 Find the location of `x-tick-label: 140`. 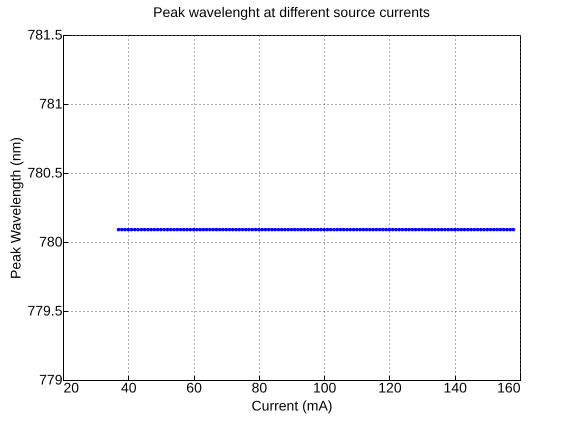

x-tick-label: 140 is located at coordinates (456, 388).